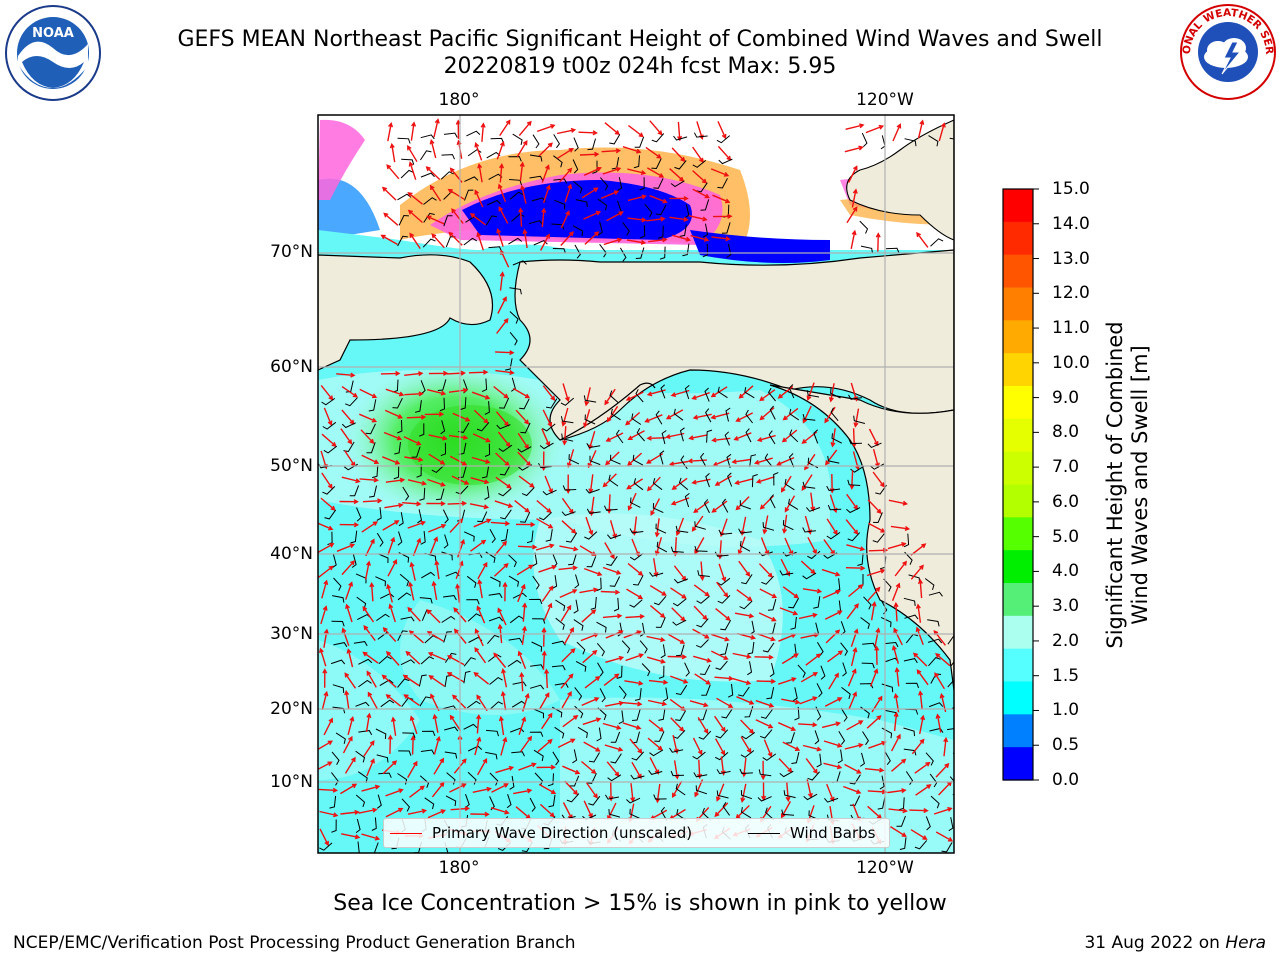 Image resolution: width=1280 pixels, height=960 pixels. Describe the element at coordinates (1066, 675) in the screenshot. I see `colorbar-tick-label: 1.5` at that location.